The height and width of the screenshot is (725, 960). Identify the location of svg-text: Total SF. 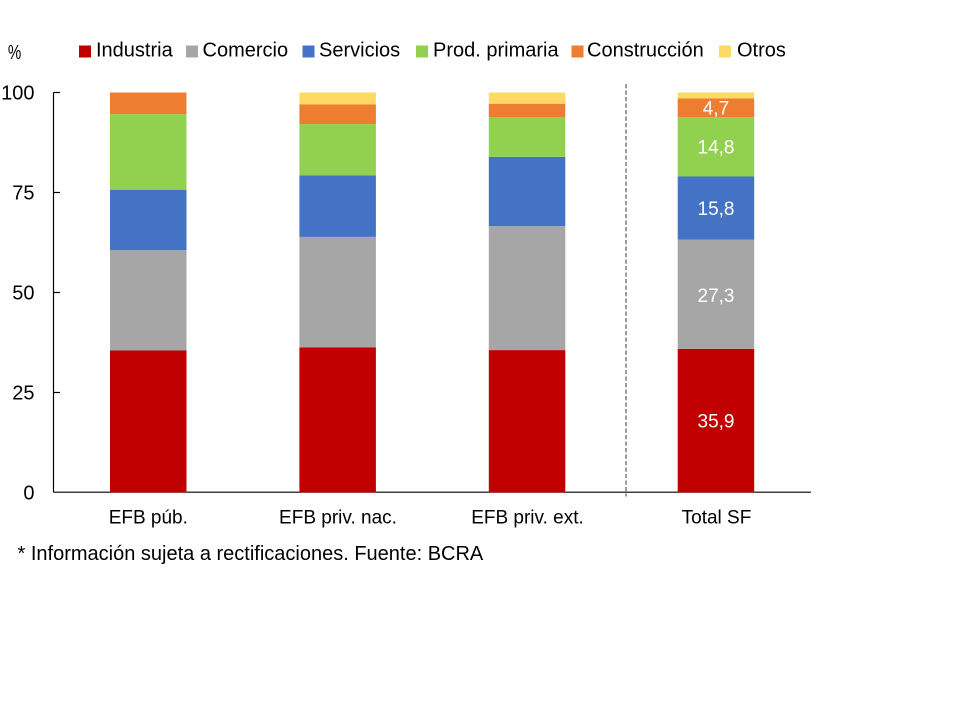
(717, 517).